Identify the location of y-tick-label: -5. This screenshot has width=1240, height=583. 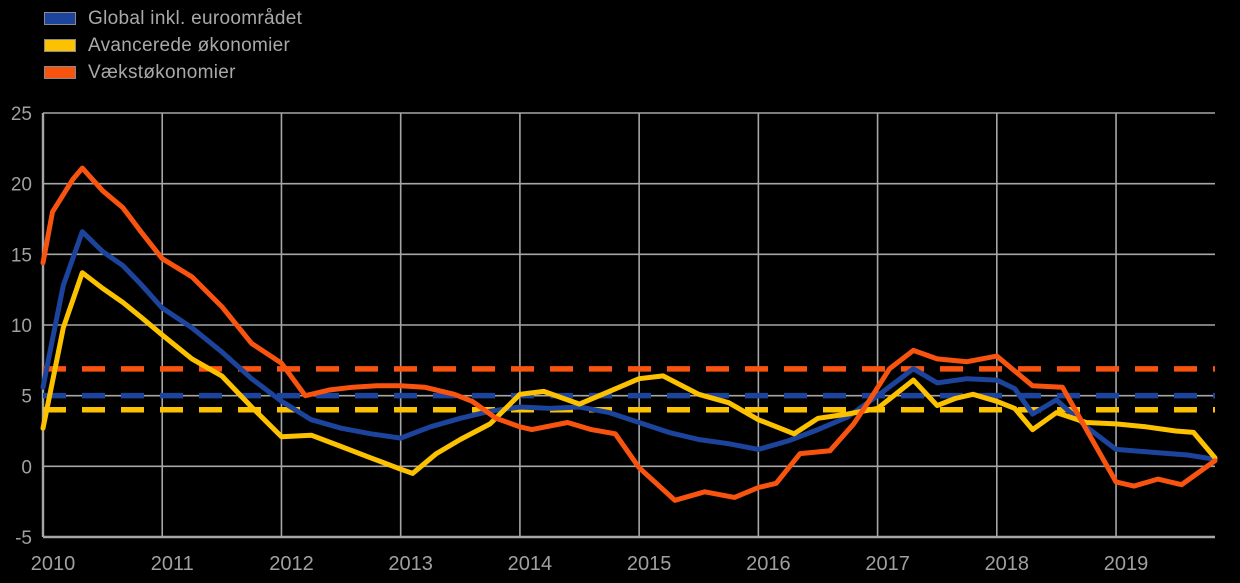
(23, 538).